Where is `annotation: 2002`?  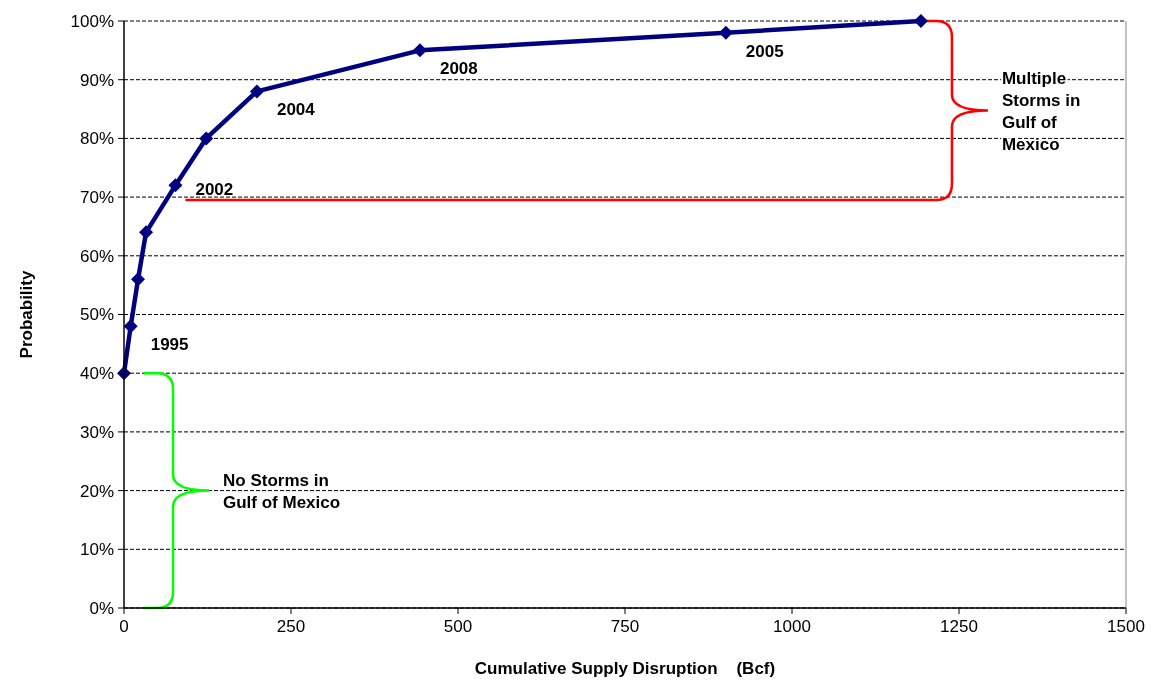 annotation: 2002 is located at coordinates (214, 190).